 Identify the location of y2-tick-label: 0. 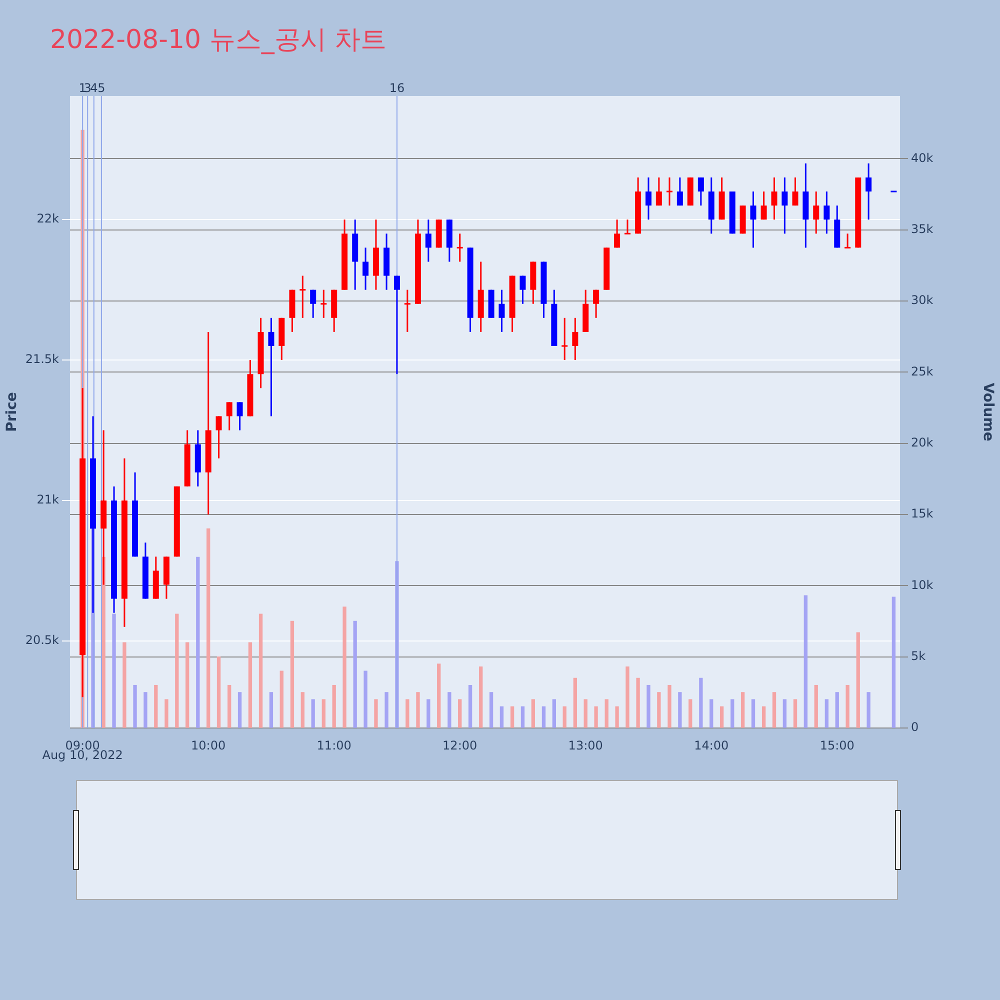
(915, 727).